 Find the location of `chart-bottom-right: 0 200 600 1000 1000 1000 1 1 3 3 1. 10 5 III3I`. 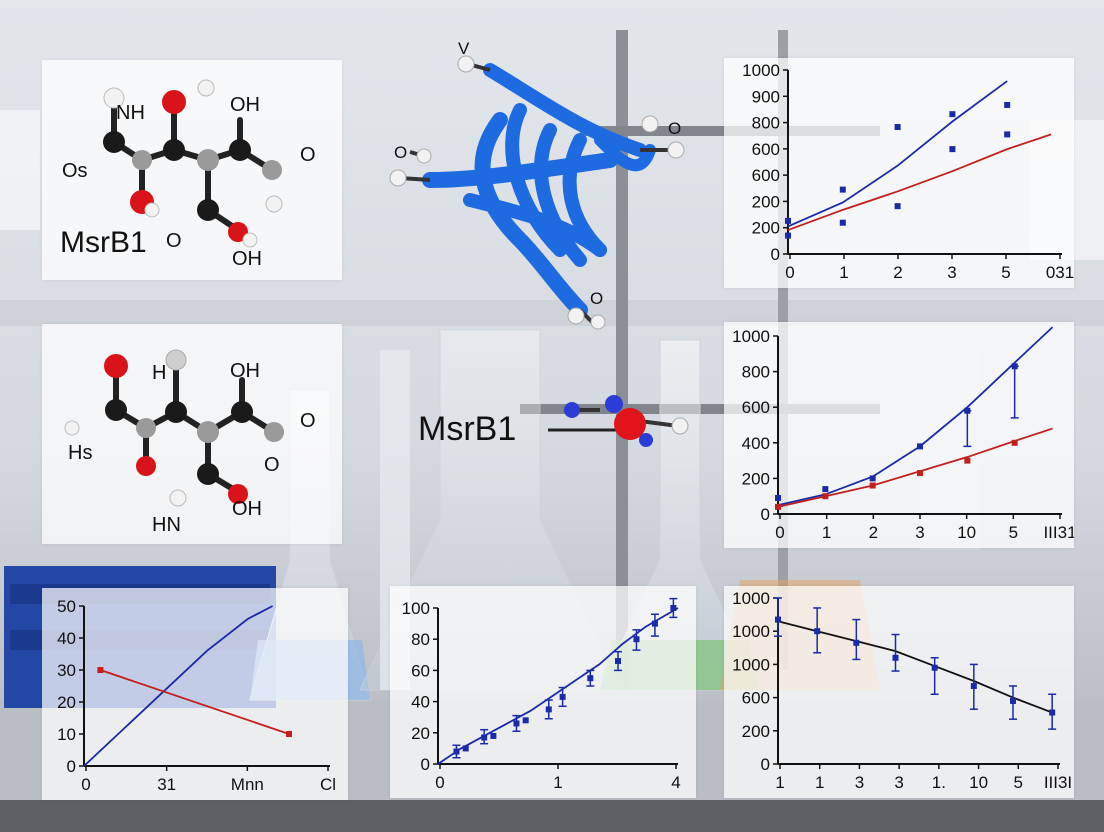

chart-bottom-right: 0 200 600 1000 1000 1000 1 1 3 3 1. 10 5 III3I is located at coordinates (902, 690).